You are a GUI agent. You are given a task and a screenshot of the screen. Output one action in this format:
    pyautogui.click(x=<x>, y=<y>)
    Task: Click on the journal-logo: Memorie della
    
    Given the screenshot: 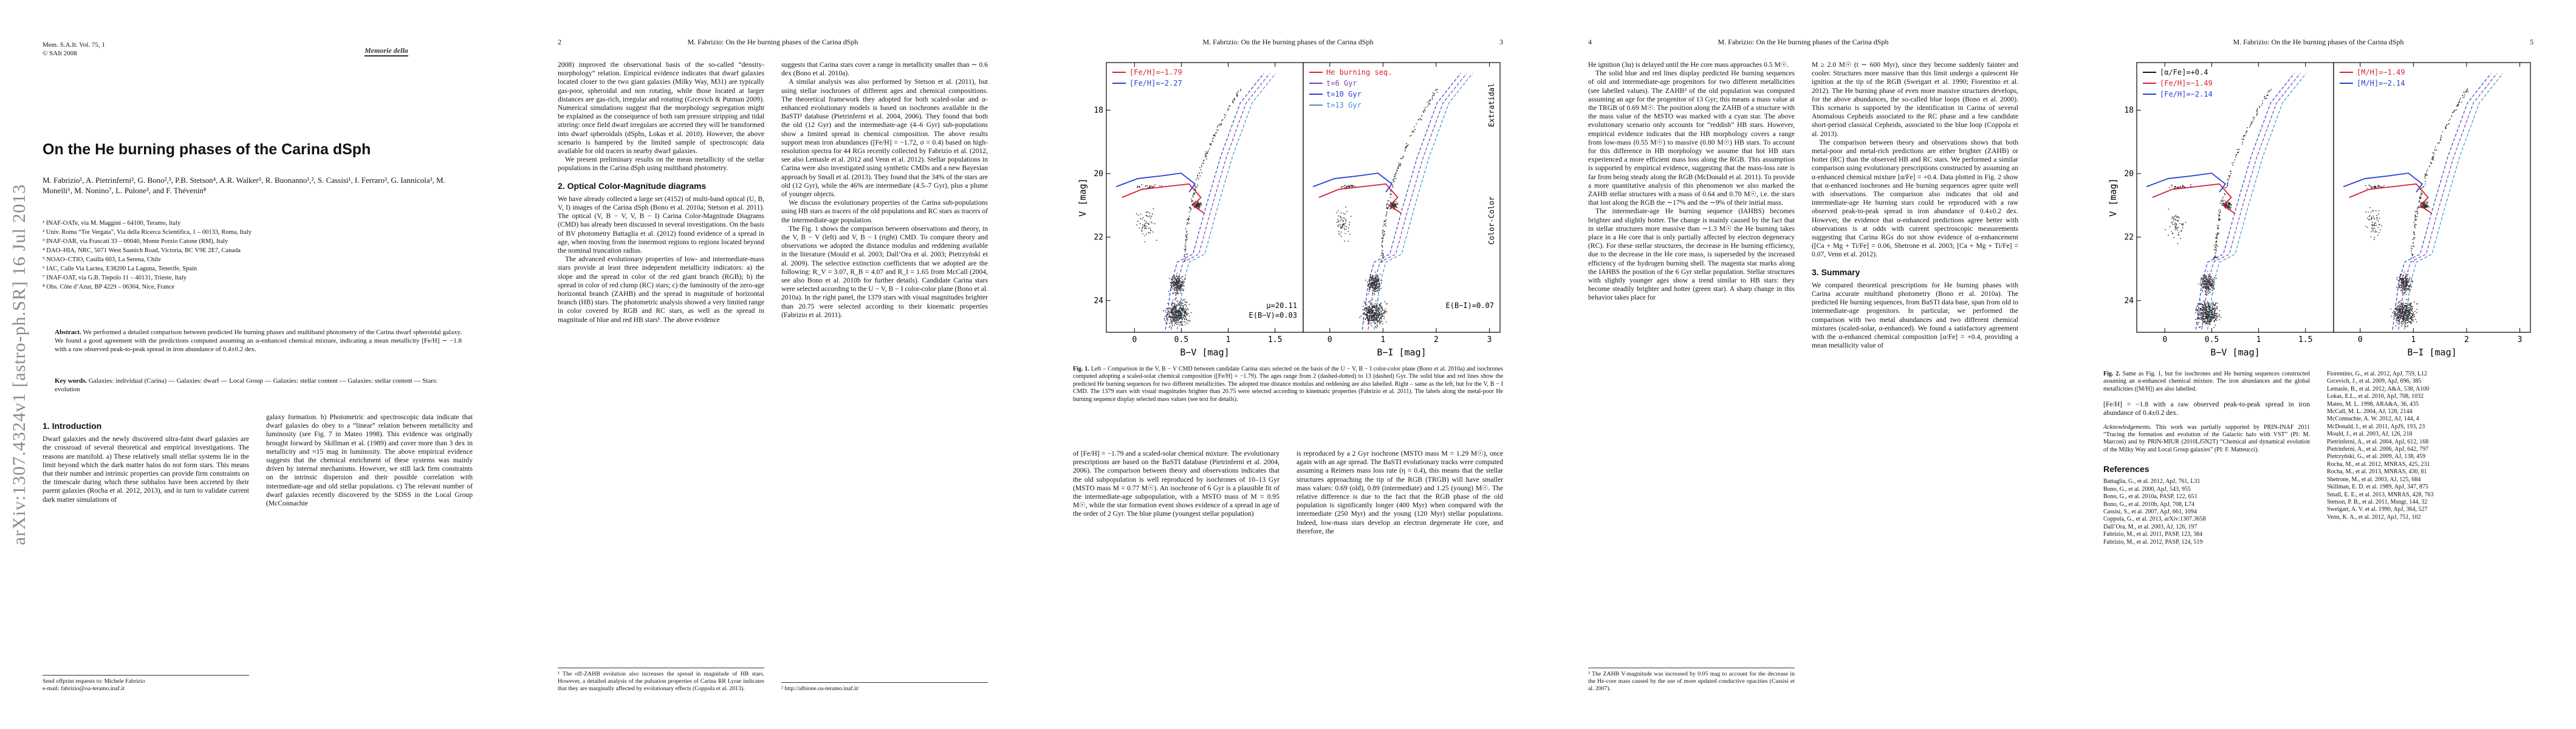 What is the action you would take?
    pyautogui.click(x=386, y=51)
    